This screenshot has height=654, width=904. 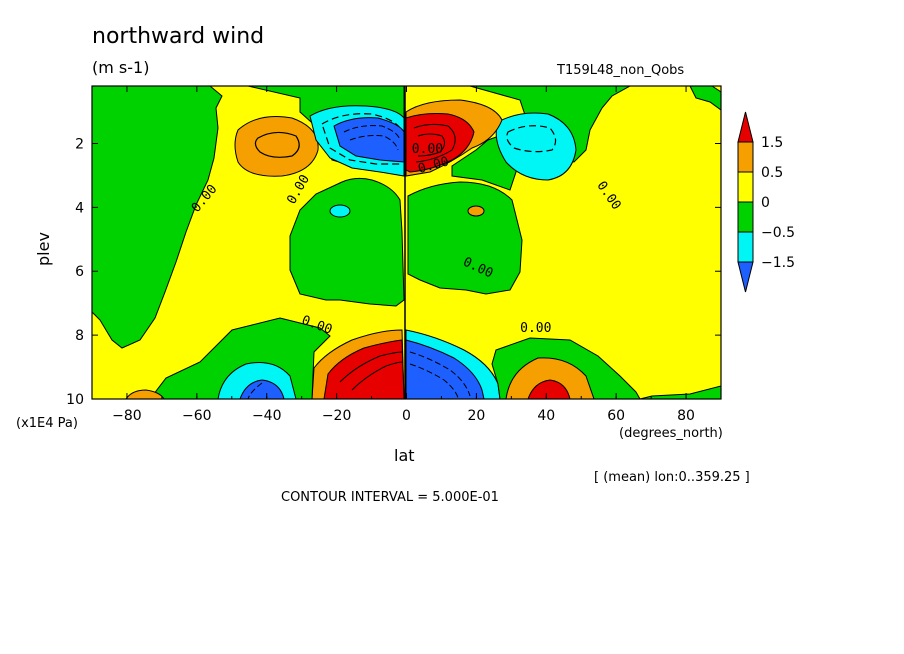 I want to click on colorbar: 1.5 0.5 0 −0.5 −1.5, so click(x=766, y=202).